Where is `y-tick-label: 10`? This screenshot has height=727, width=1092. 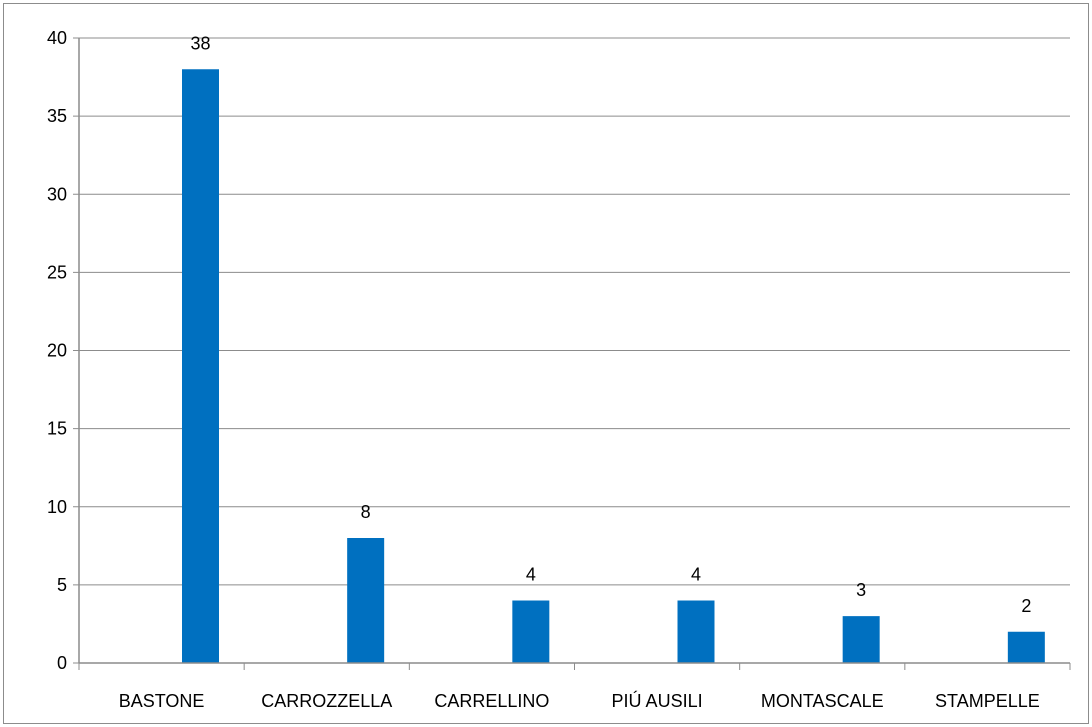
y-tick-label: 10 is located at coordinates (57, 507).